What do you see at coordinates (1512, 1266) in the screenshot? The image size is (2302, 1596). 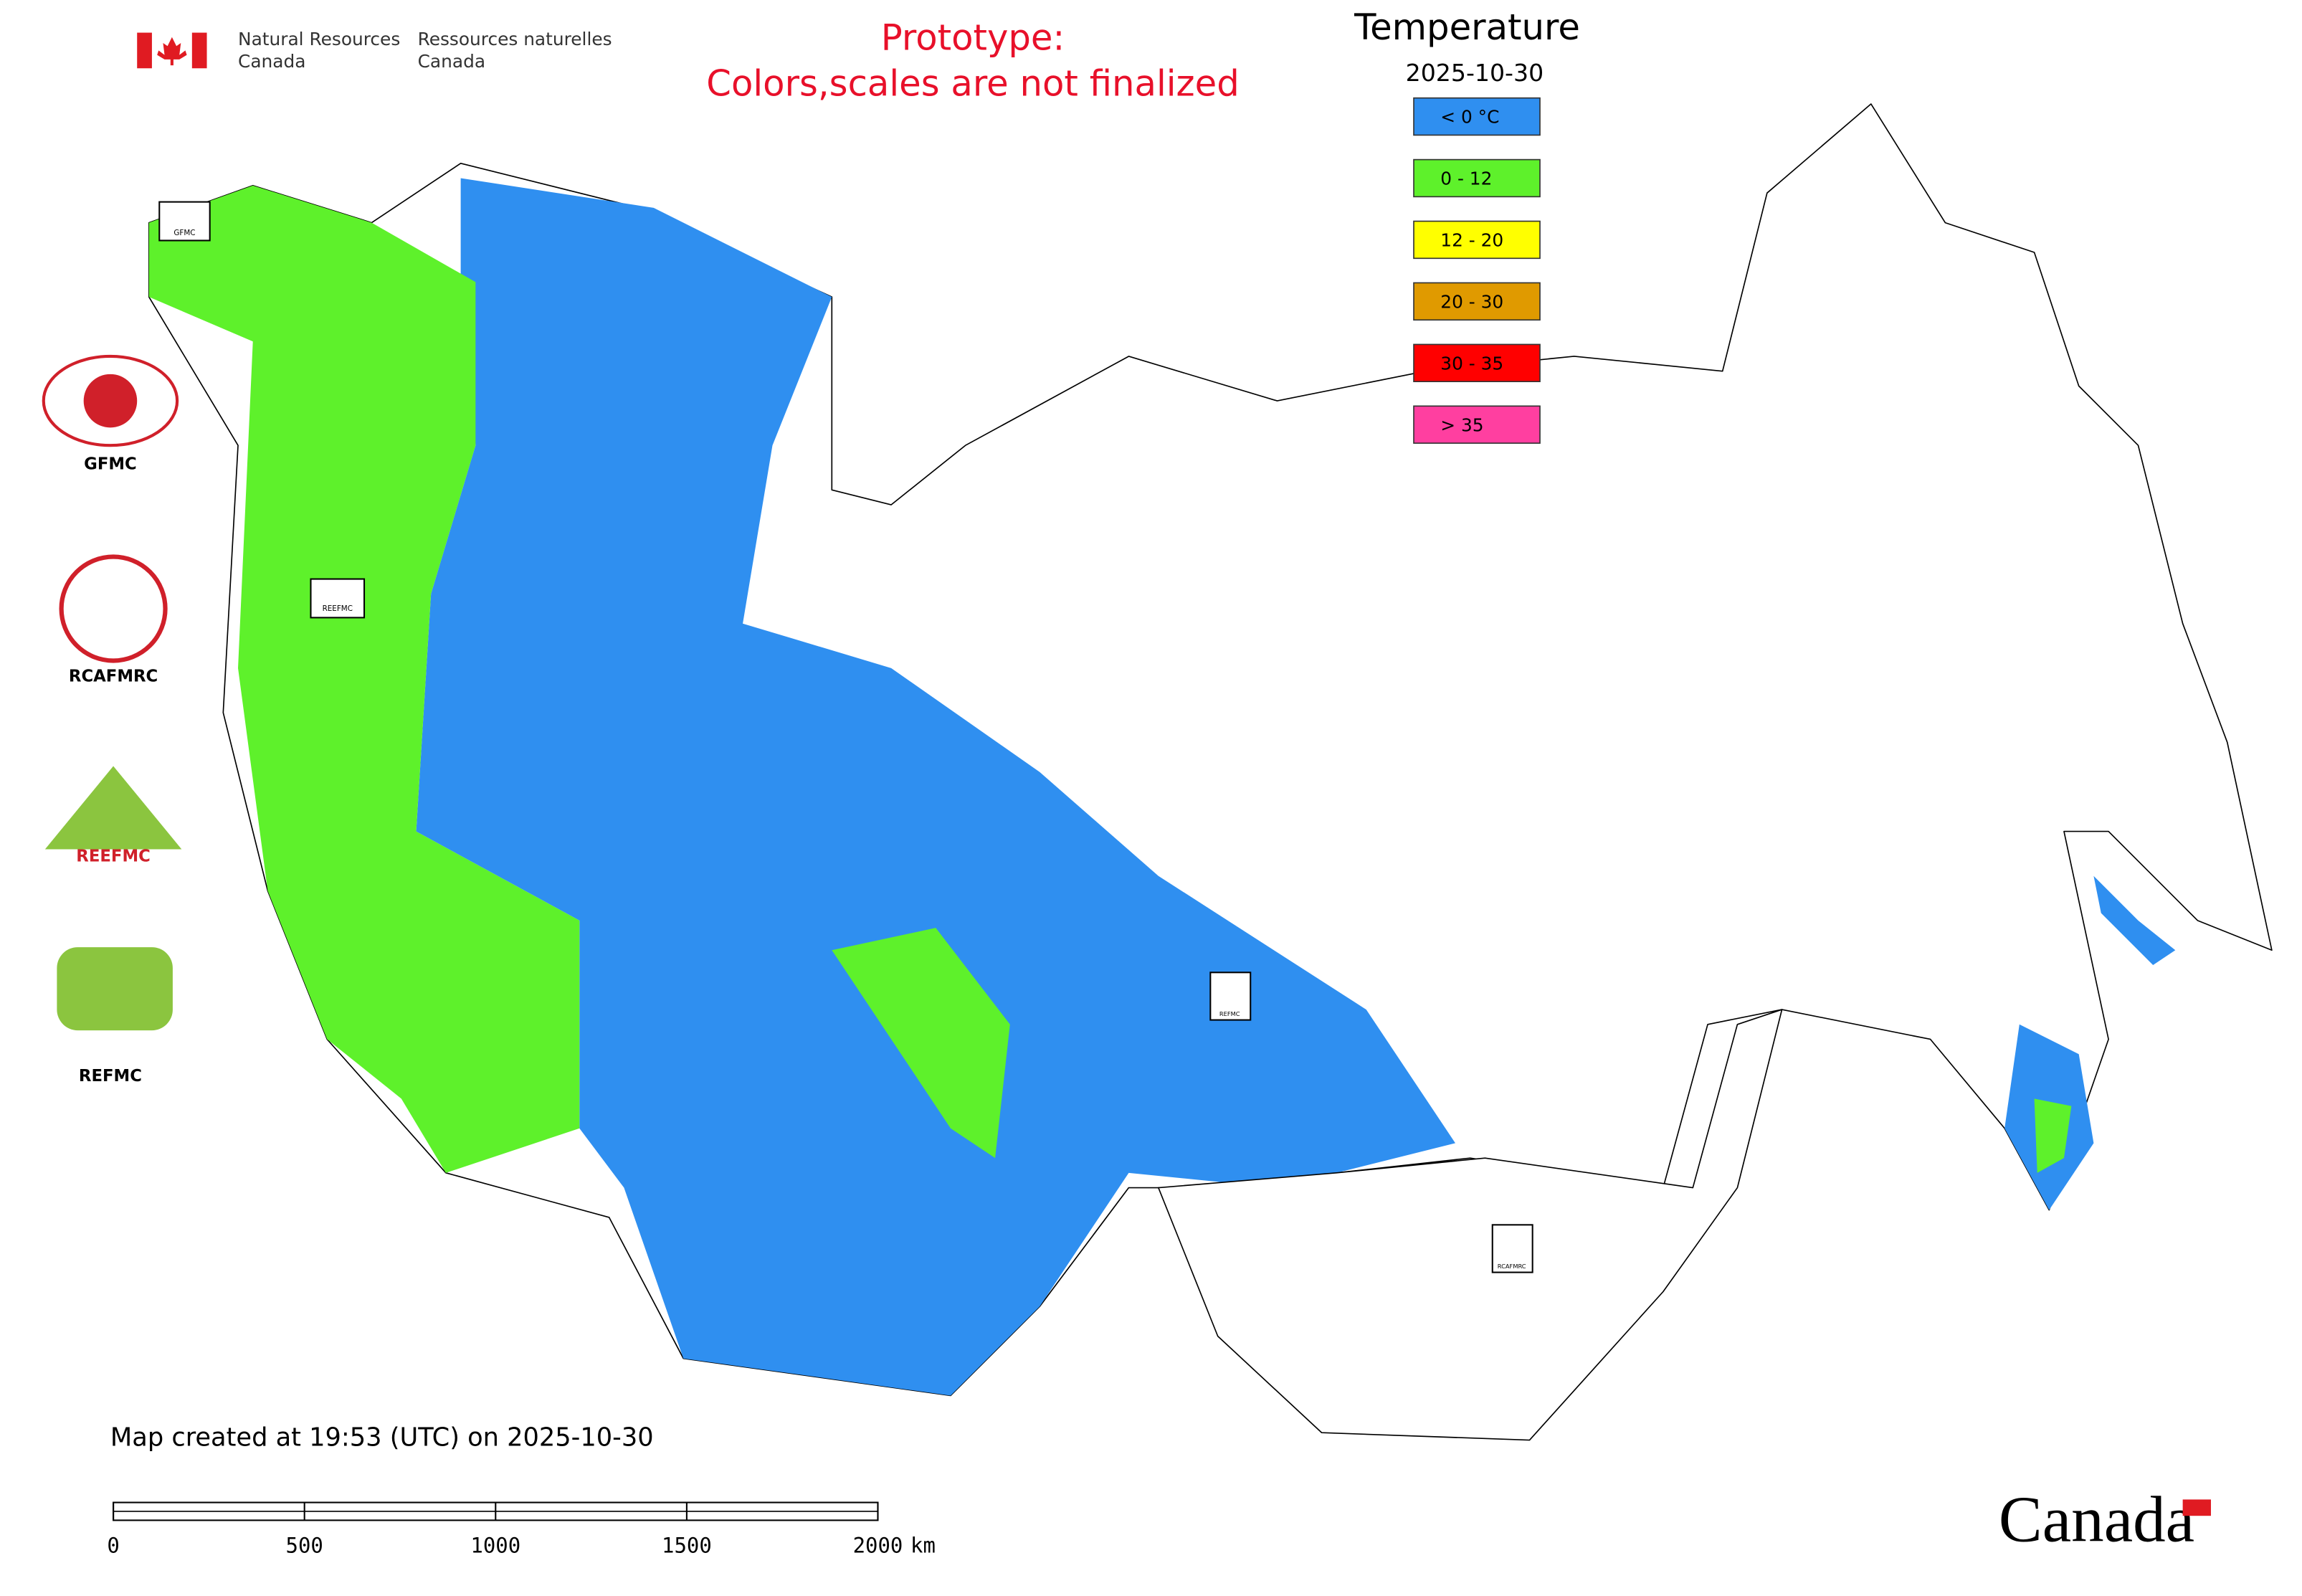 I see `marker-label: RCAFMRC` at bounding box center [1512, 1266].